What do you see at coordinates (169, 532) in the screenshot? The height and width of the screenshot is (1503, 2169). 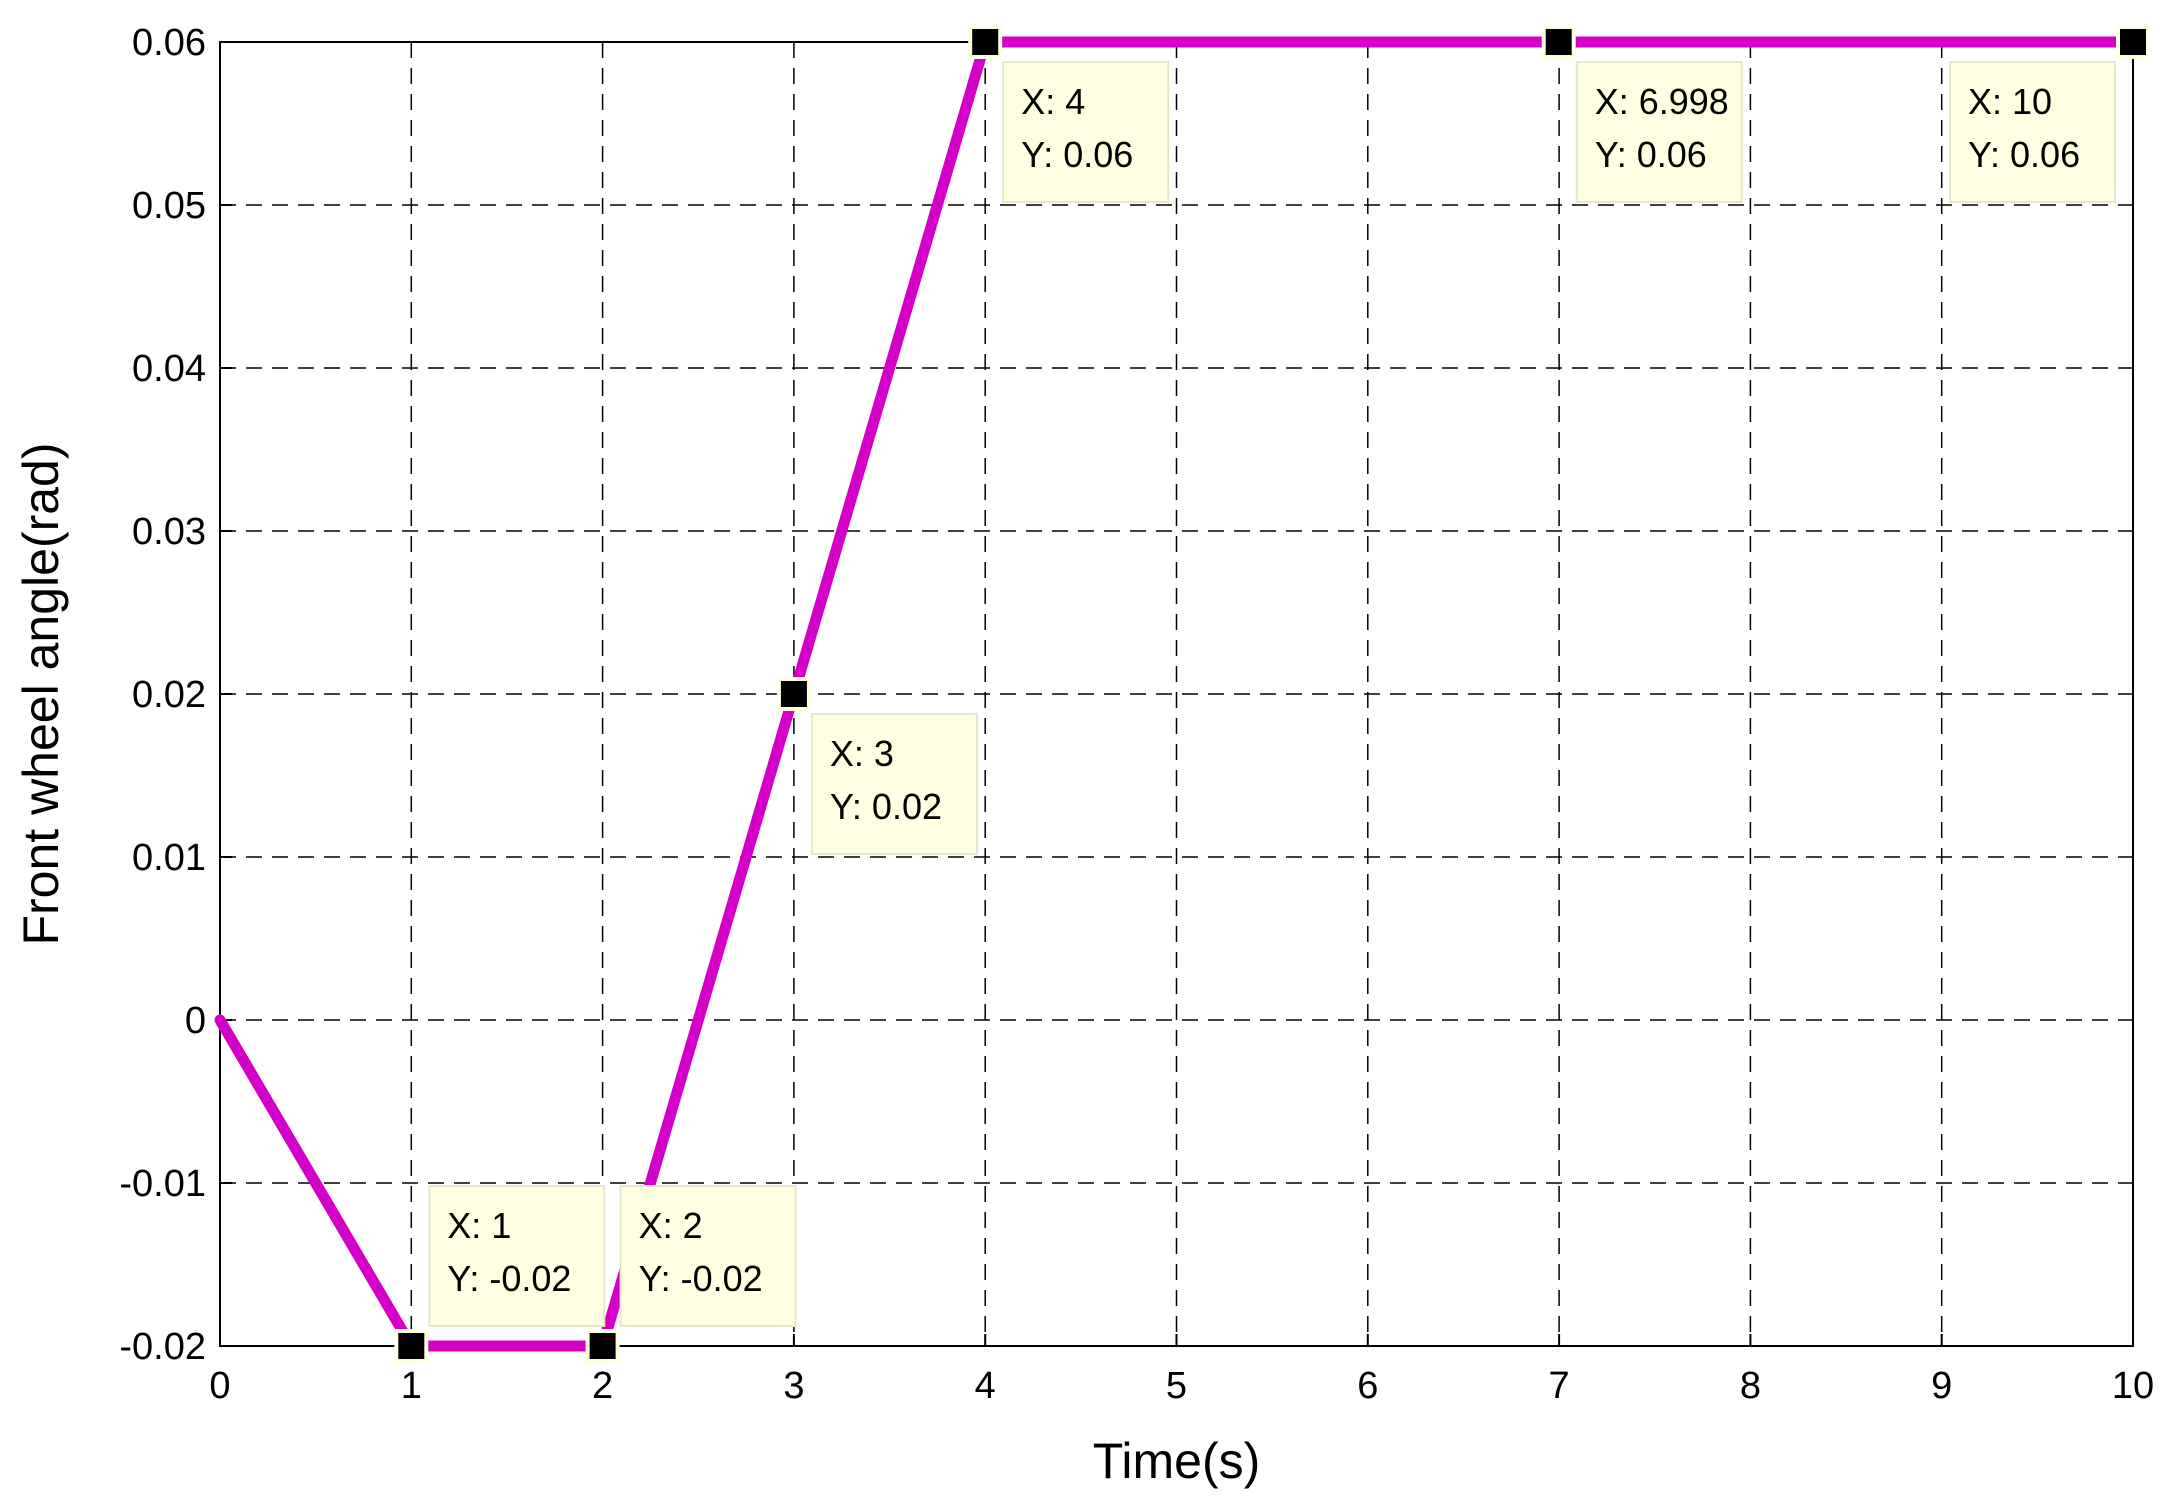 I see `y-tick-label: 0.03` at bounding box center [169, 532].